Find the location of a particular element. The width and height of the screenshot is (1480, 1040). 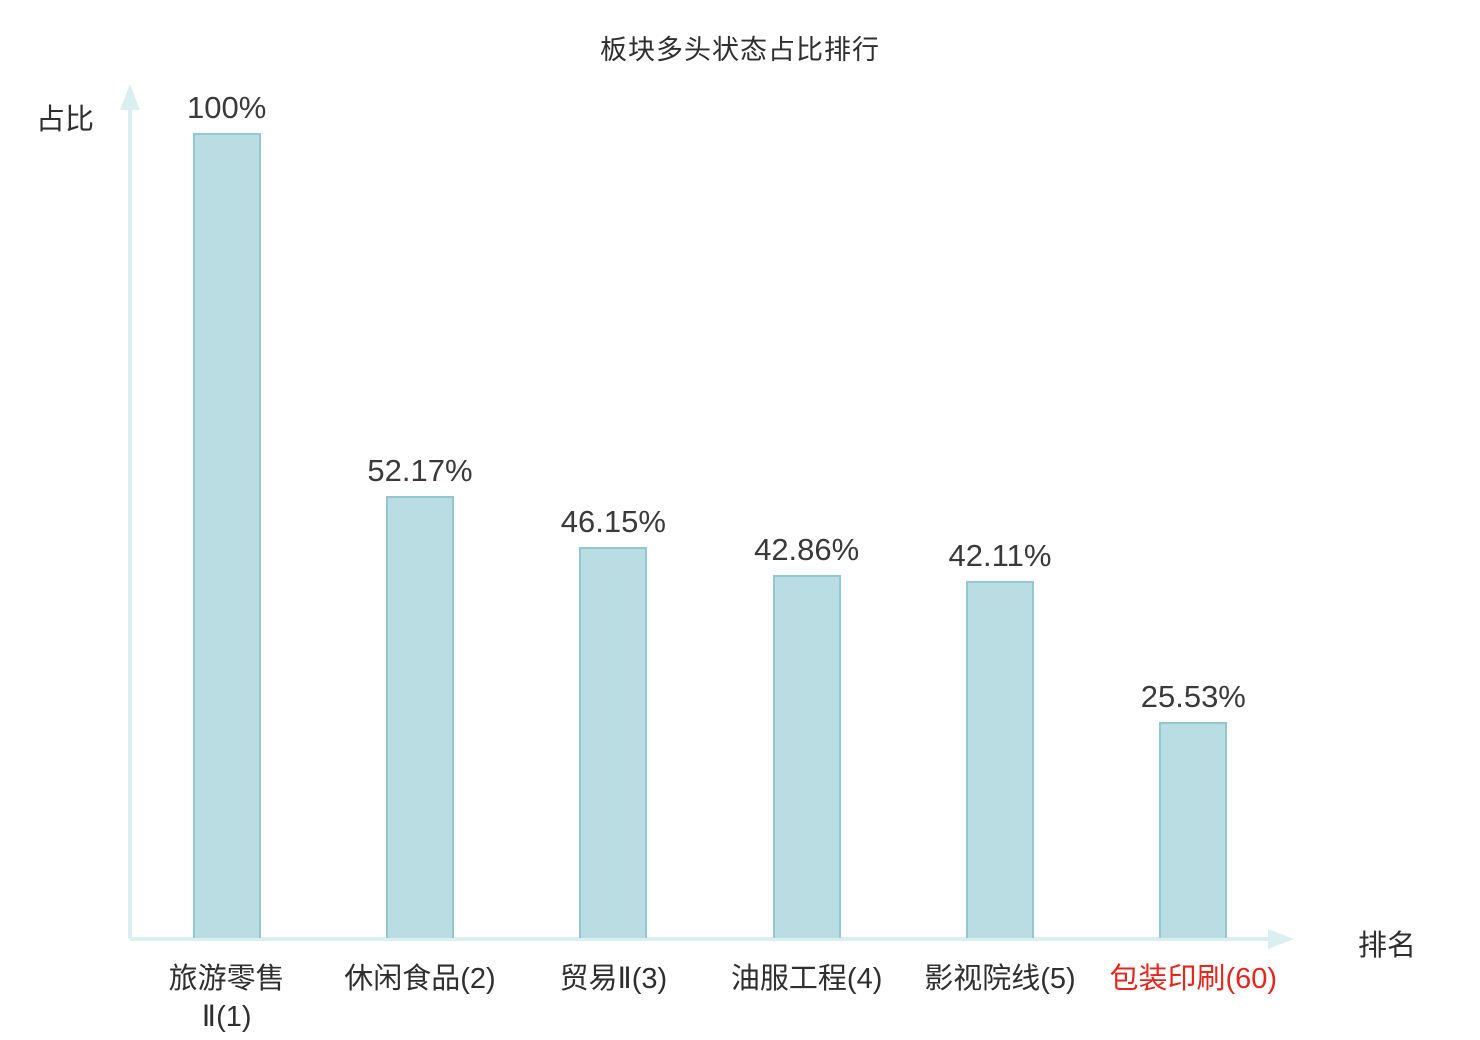

bar-column: 25.53% is located at coordinates (1193, 514).